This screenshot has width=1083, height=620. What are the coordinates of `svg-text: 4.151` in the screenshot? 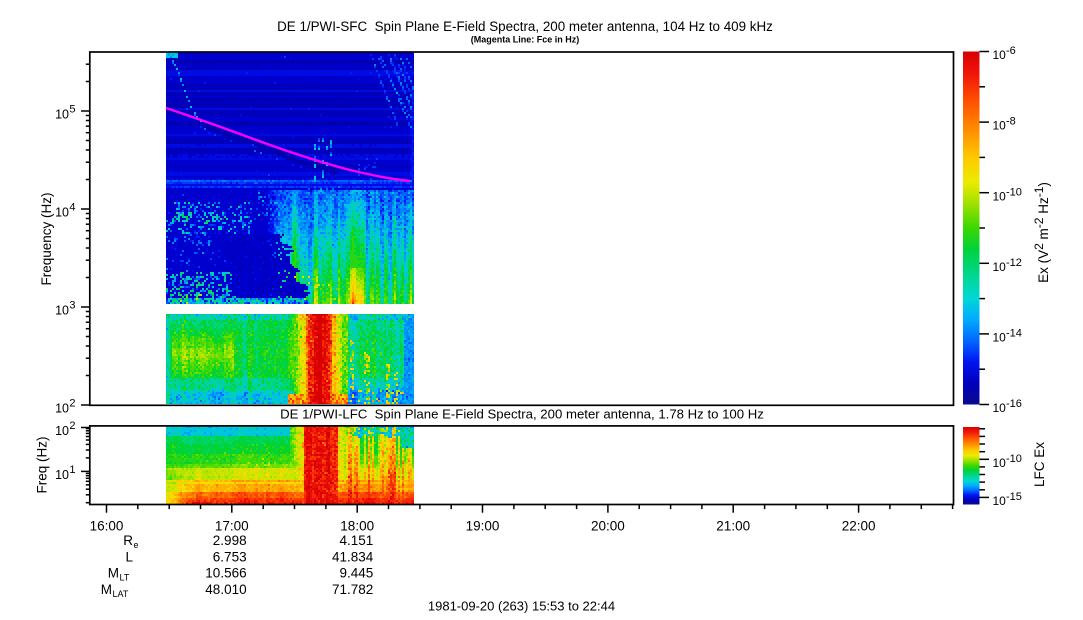 It's located at (357, 540).